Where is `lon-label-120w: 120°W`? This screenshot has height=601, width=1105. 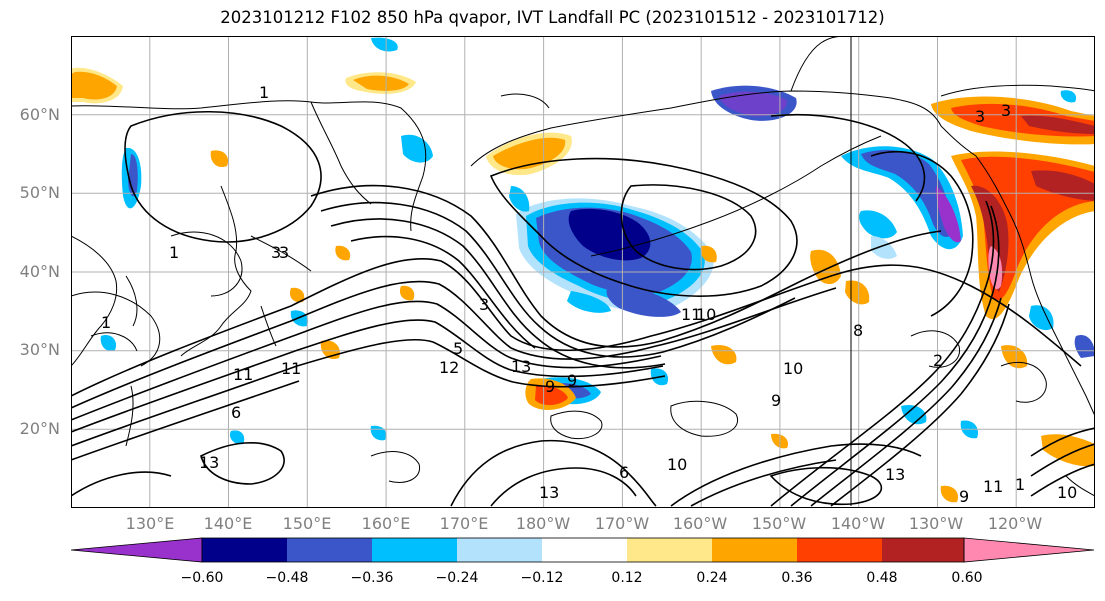
lon-label-120w: 120°W is located at coordinates (1015, 523).